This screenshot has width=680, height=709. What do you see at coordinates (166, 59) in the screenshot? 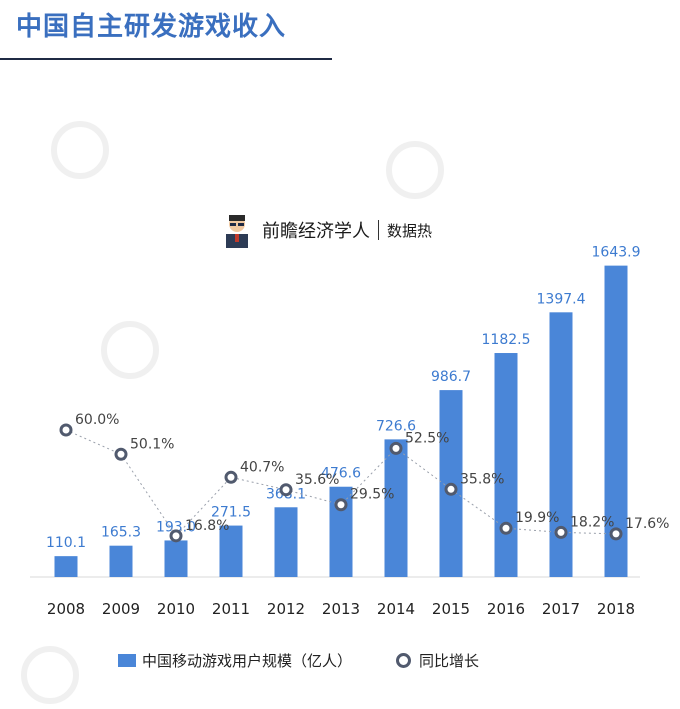
I see `title-underline` at bounding box center [166, 59].